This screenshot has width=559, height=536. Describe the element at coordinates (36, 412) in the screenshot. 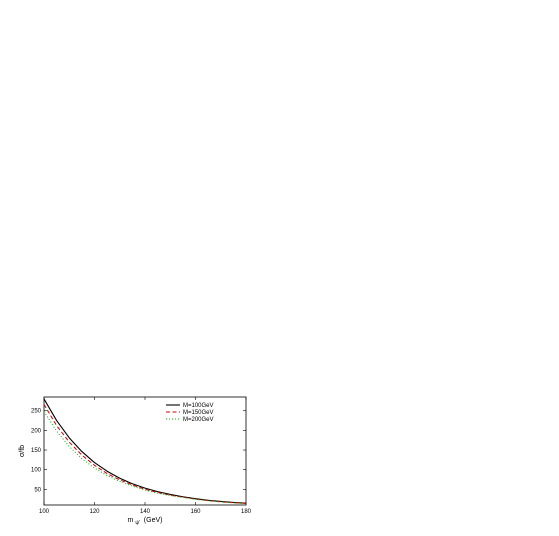

I see `y-tick-label-250: 250` at that location.